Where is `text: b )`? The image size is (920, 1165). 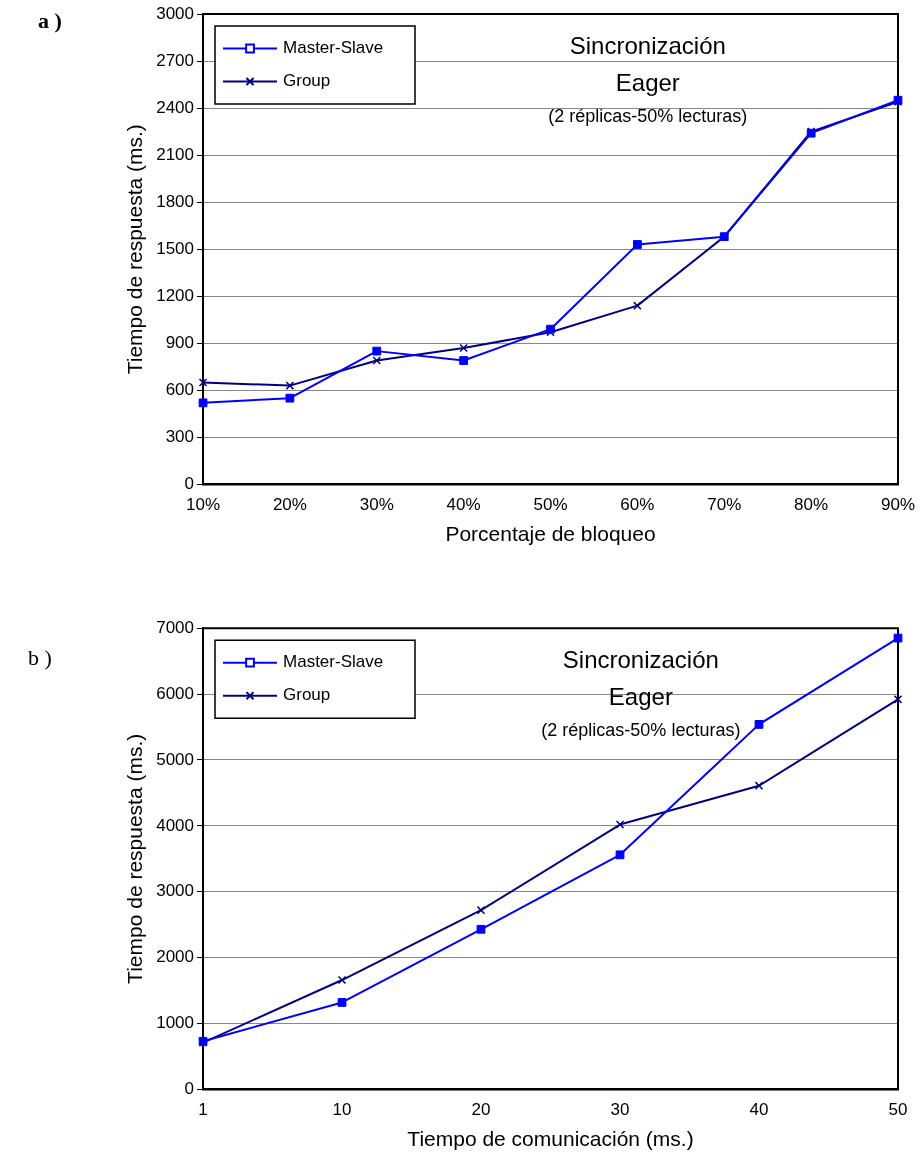
text: b ) is located at coordinates (40, 658).